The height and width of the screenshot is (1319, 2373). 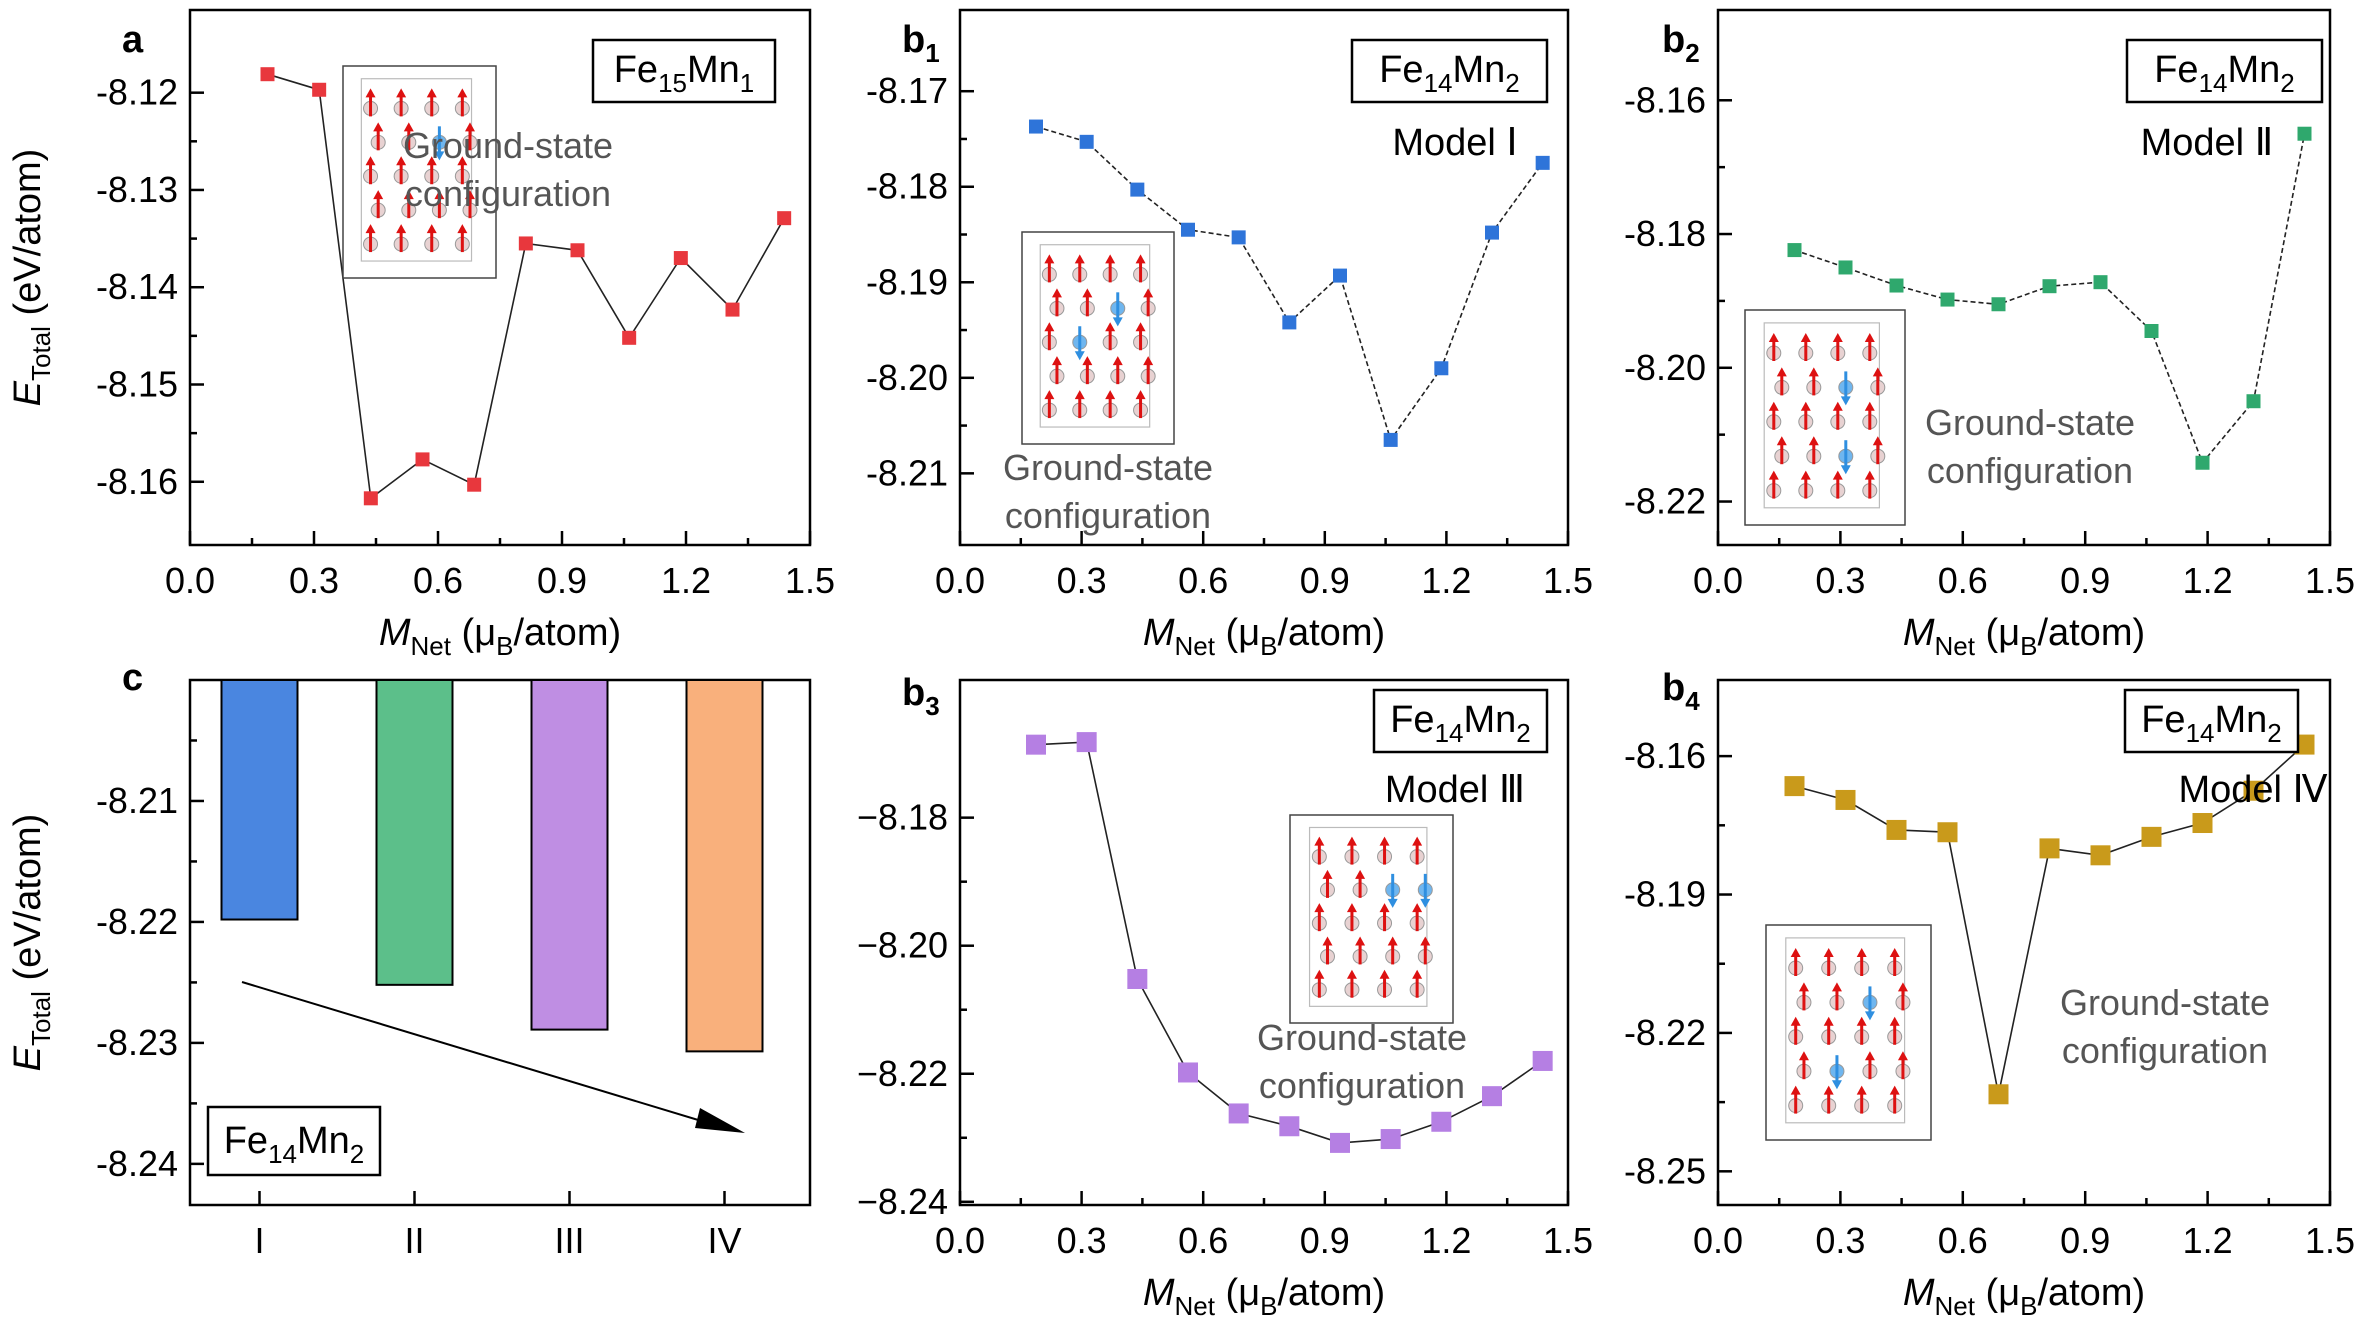 What do you see at coordinates (2330, 1240) in the screenshot?
I see `x-tick-label: 1.5` at bounding box center [2330, 1240].